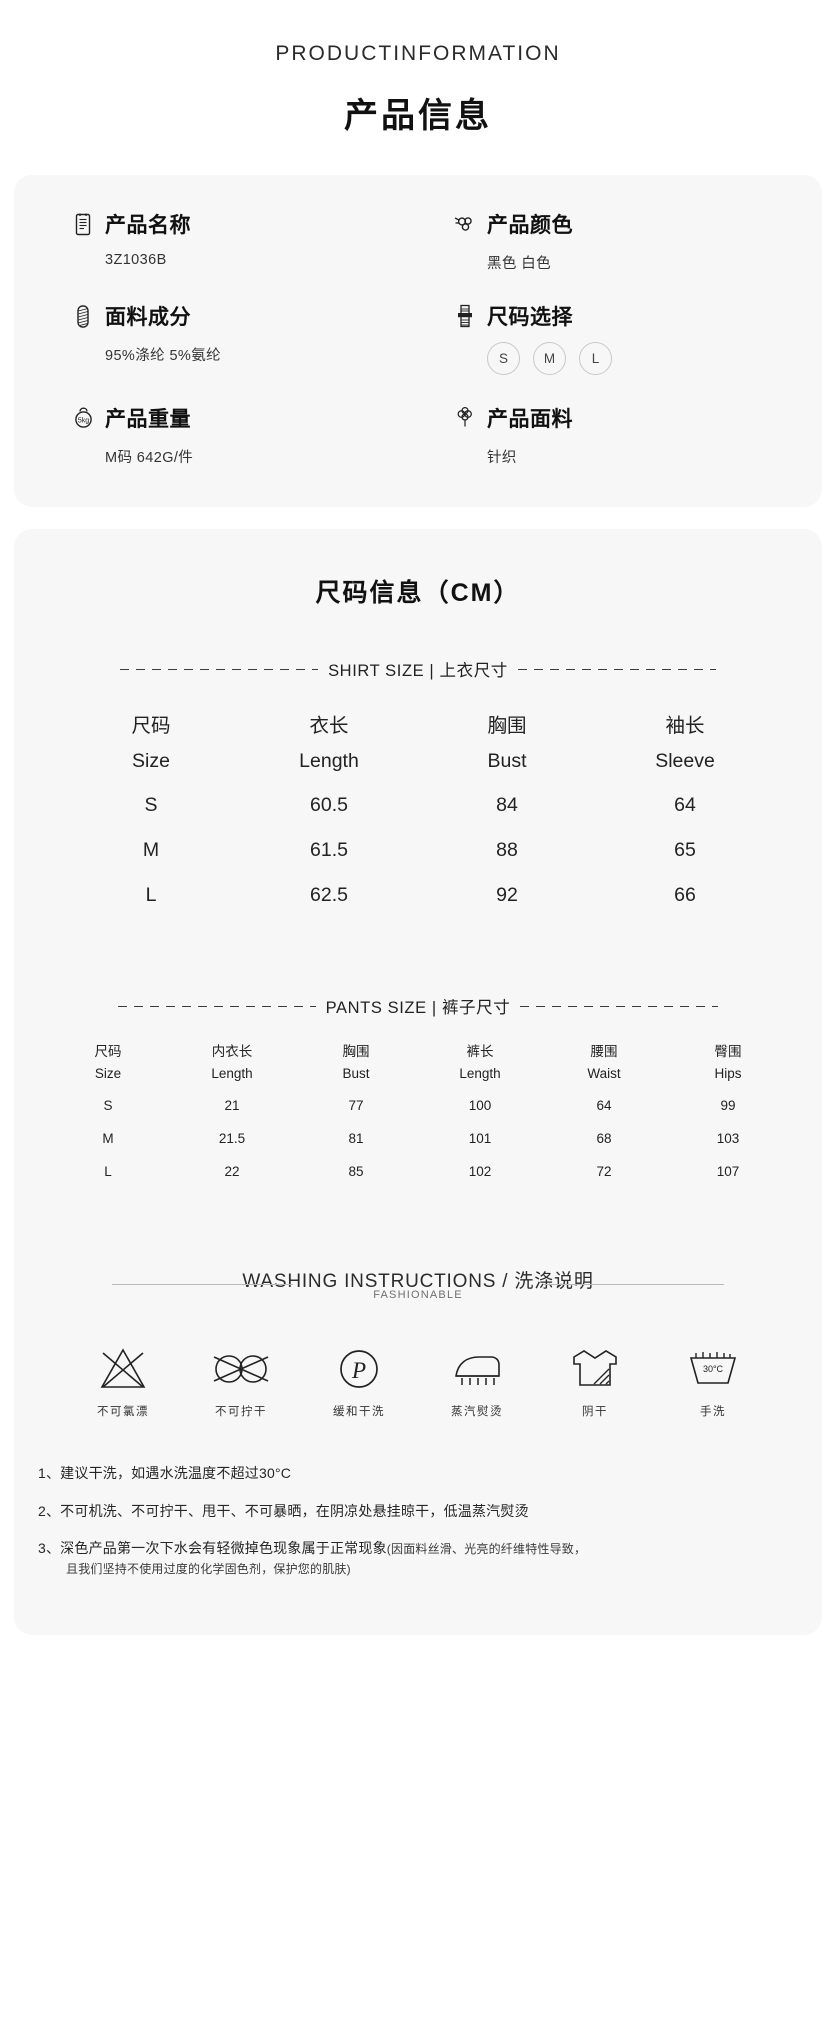  Describe the element at coordinates (369, 593) in the screenshot. I see `size-section-title: 尺码信息` at that location.